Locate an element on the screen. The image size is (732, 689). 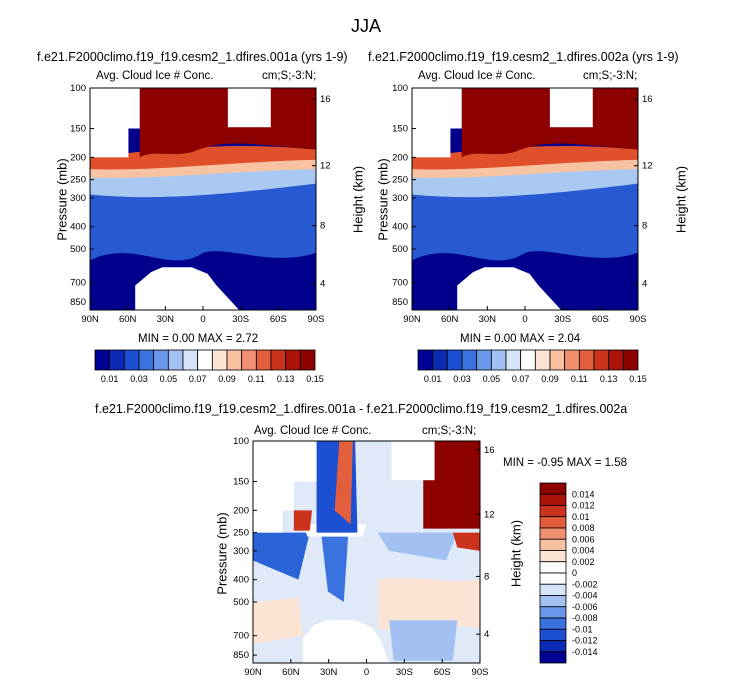
panel-2-y2tick-label-0: 16 is located at coordinates (647, 99).